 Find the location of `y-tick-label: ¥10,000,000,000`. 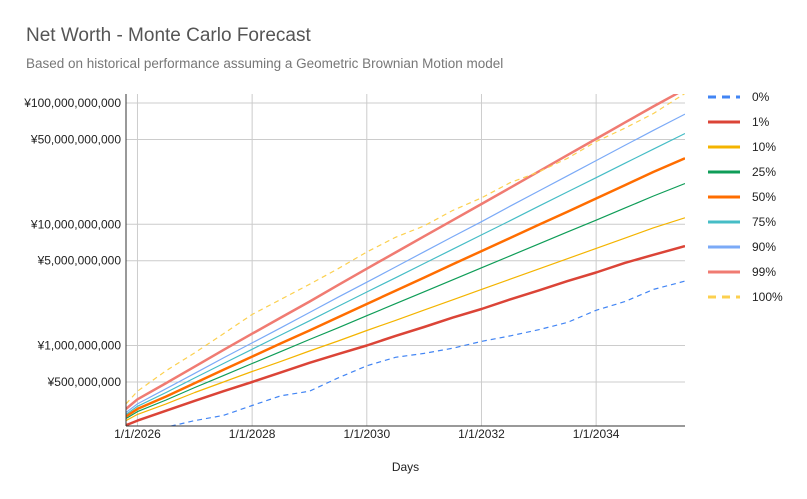

y-tick-label: ¥10,000,000,000 is located at coordinates (75, 224).